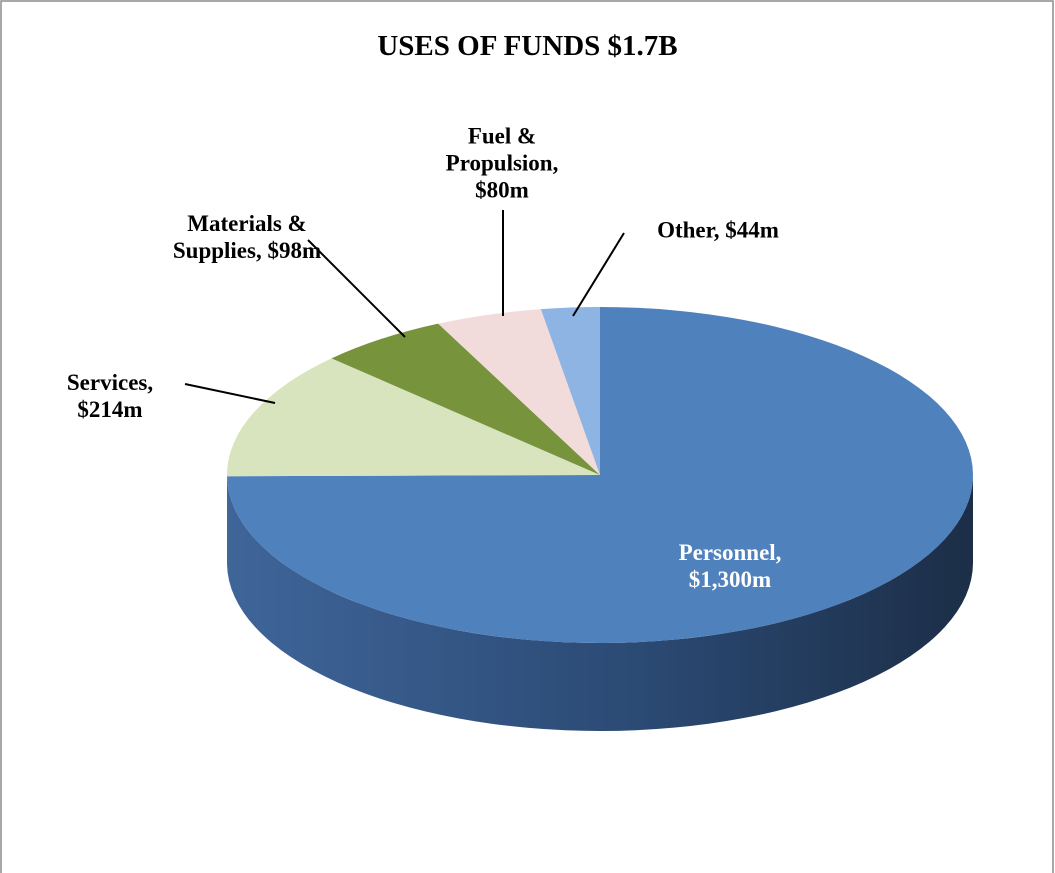  What do you see at coordinates (730, 566) in the screenshot?
I see `data-label: Personnel, $1,300m` at bounding box center [730, 566].